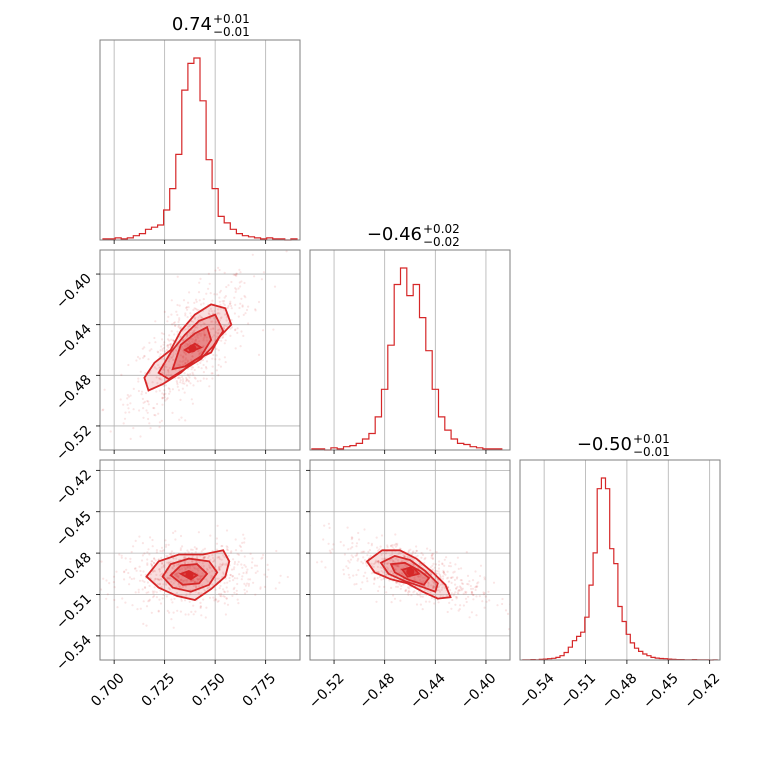 This screenshot has width=760, height=760. What do you see at coordinates (200, 560) in the screenshot?
I see `panel-frame-p1-p3` at bounding box center [200, 560].